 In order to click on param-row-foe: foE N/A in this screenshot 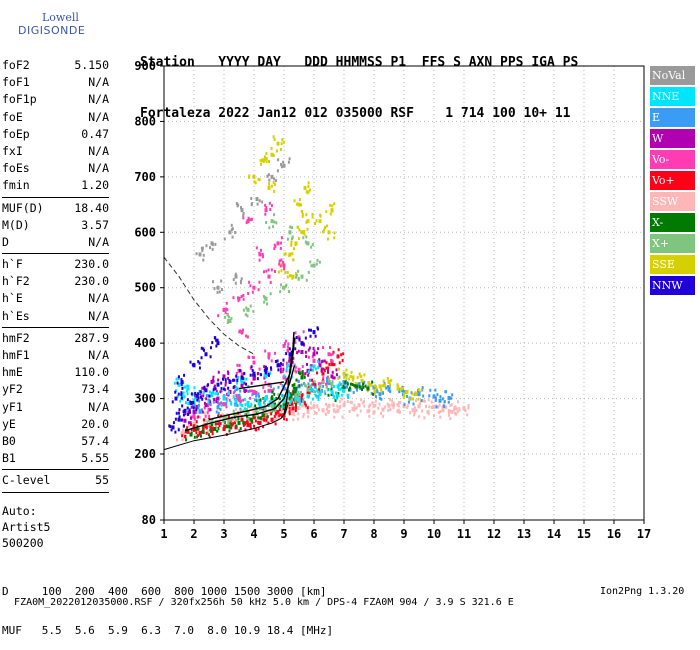, I will do `click(55, 117)`.